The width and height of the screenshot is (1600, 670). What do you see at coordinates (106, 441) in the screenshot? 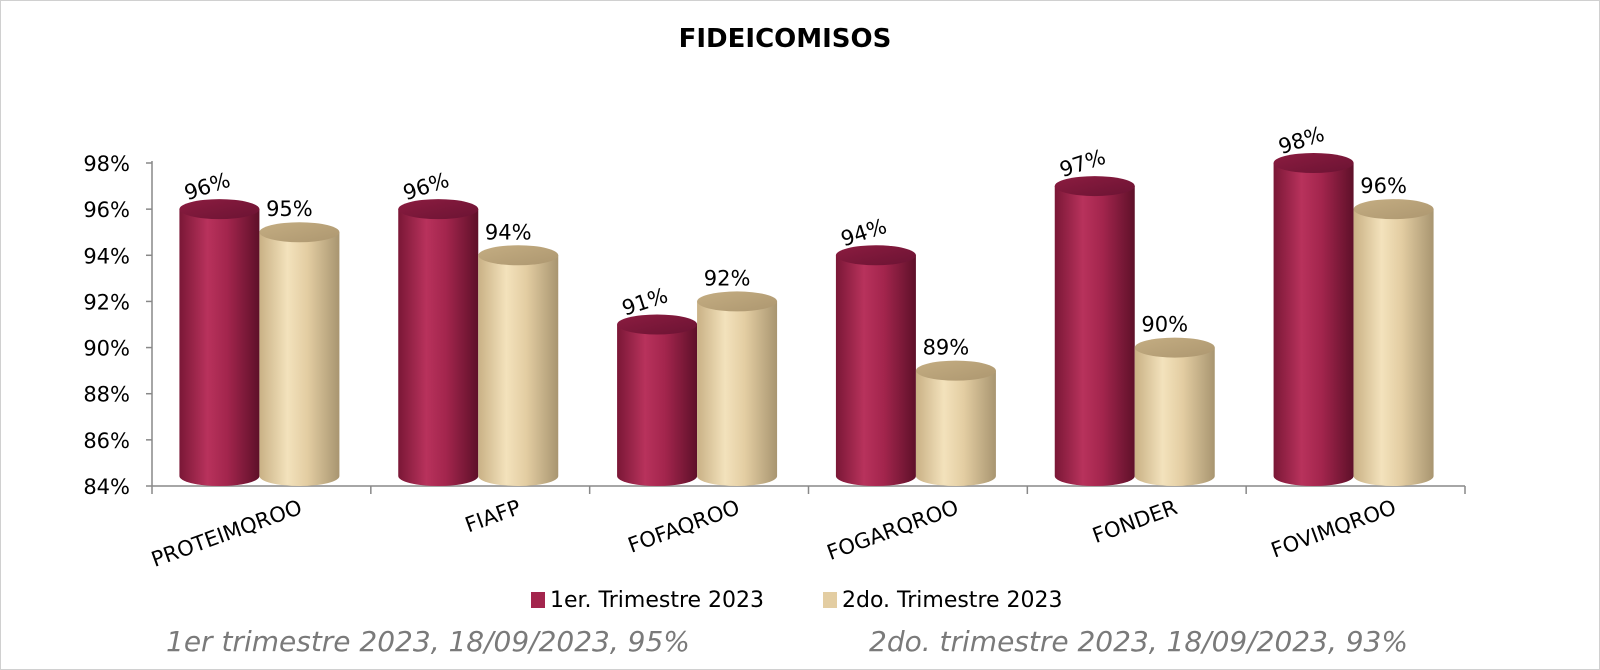
I see `y-tick-label: 86%` at bounding box center [106, 441].